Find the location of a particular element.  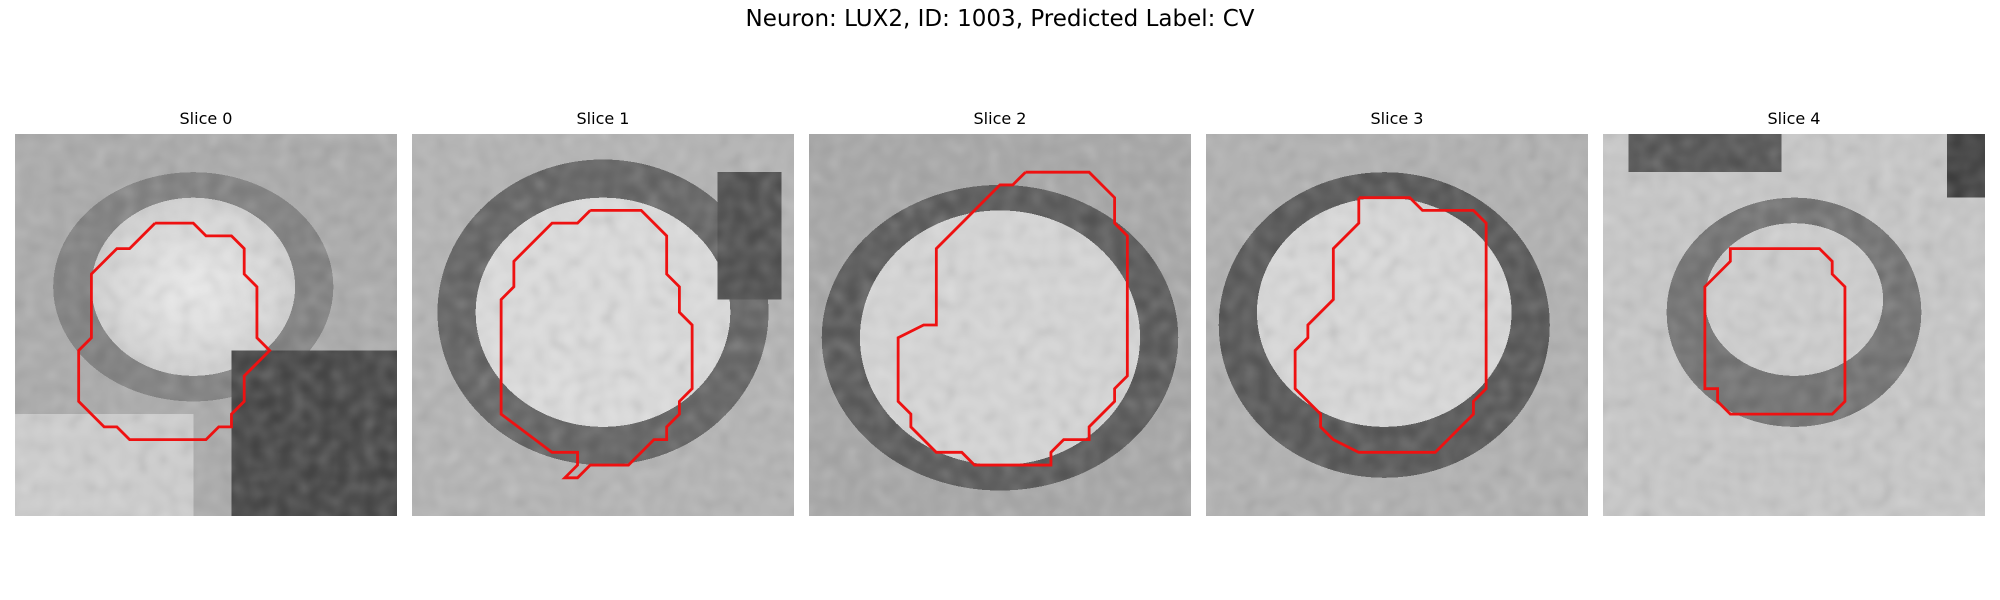

slice-4-title: Slice 4 is located at coordinates (1794, 118).